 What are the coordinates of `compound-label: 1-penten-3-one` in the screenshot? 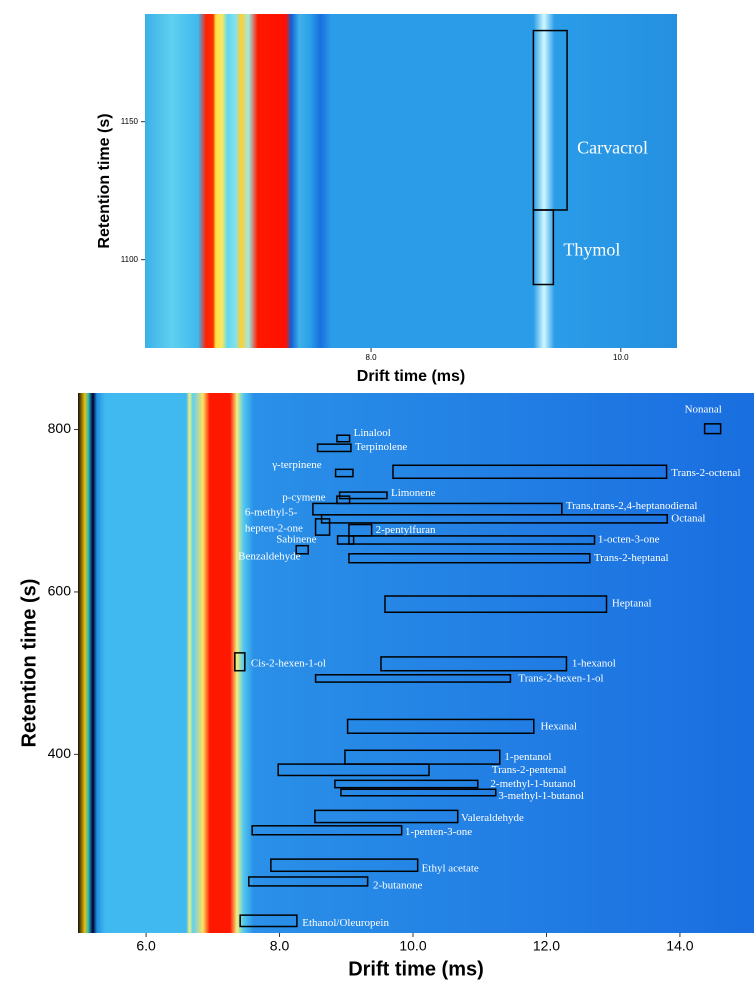 It's located at (438, 832).